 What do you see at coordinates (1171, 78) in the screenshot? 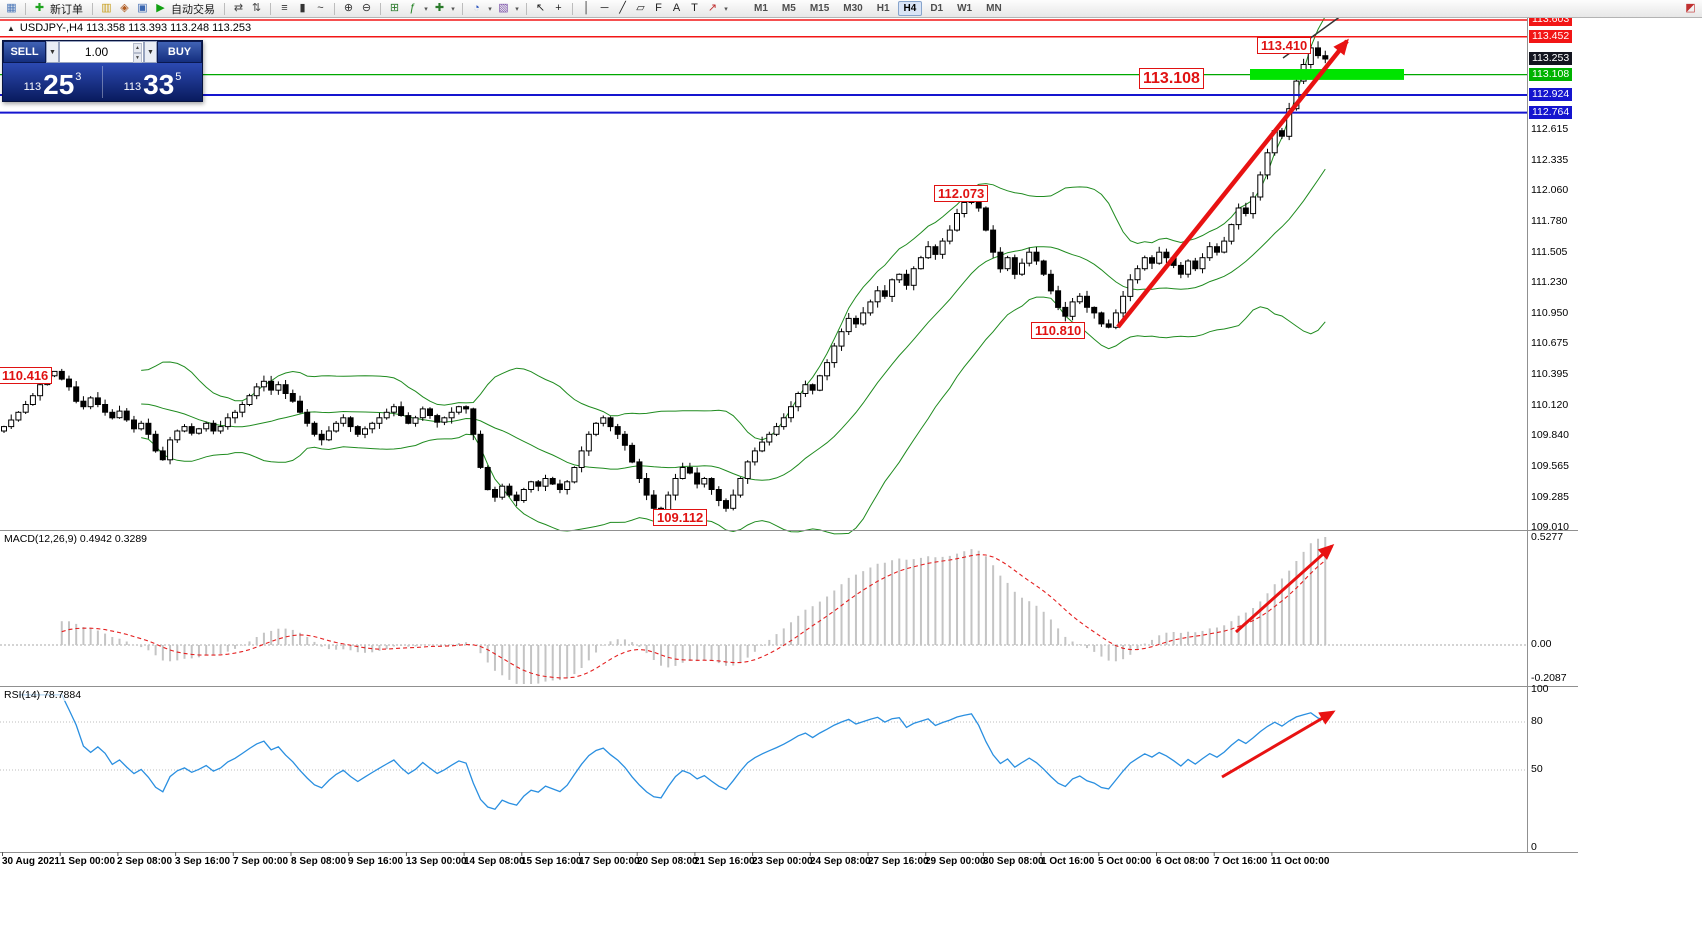
I see `price-callout-label: 113.108` at bounding box center [1171, 78].